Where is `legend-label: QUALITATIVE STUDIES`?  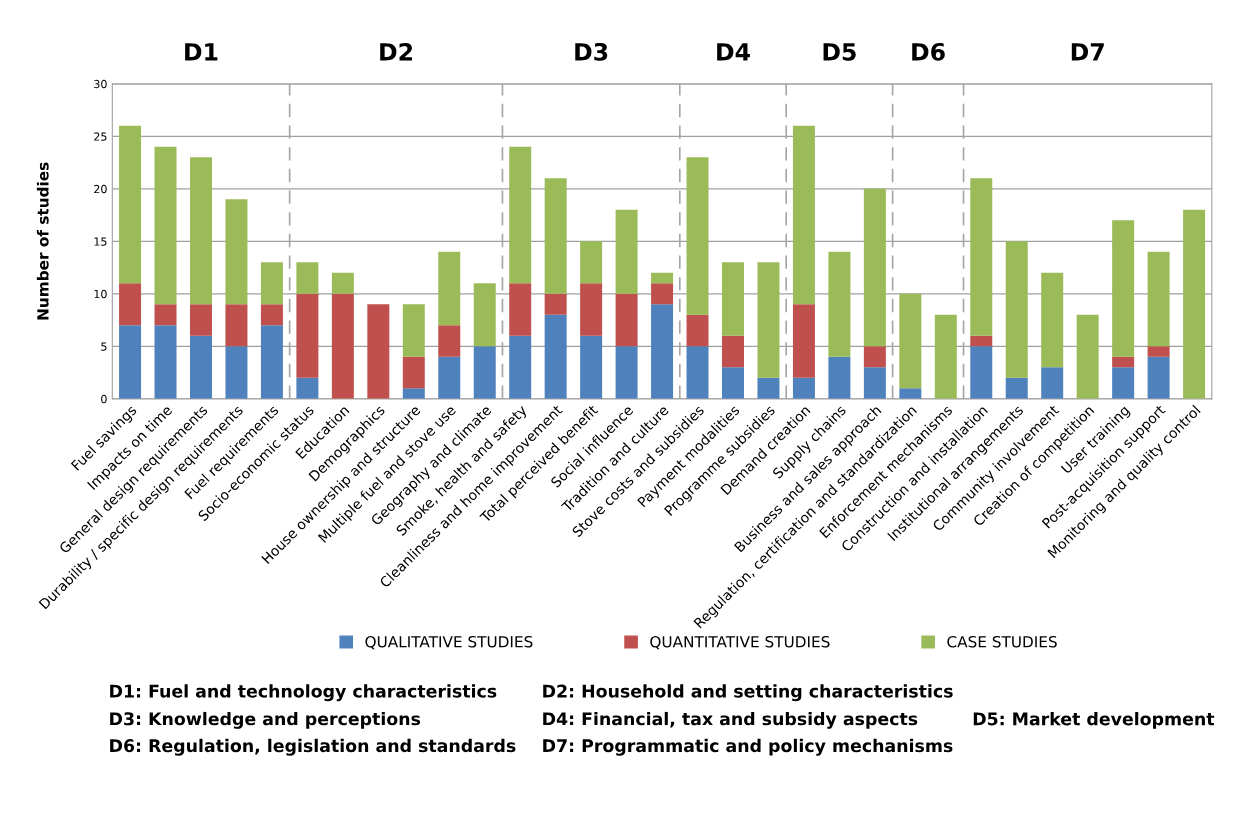
legend-label: QUALITATIVE STUDIES is located at coordinates (449, 642).